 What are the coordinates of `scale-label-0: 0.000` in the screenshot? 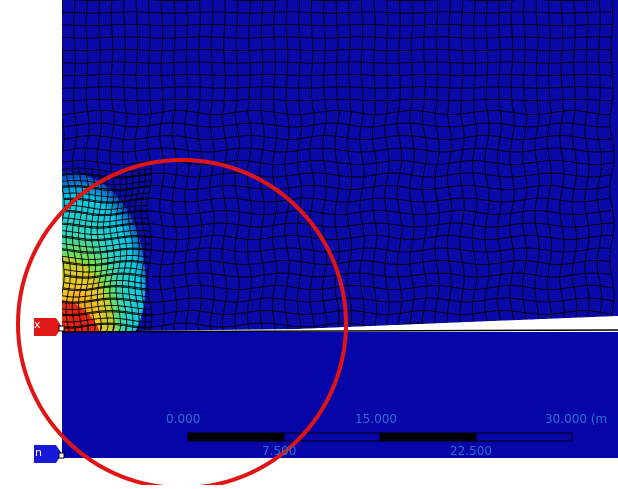 It's located at (183, 419).